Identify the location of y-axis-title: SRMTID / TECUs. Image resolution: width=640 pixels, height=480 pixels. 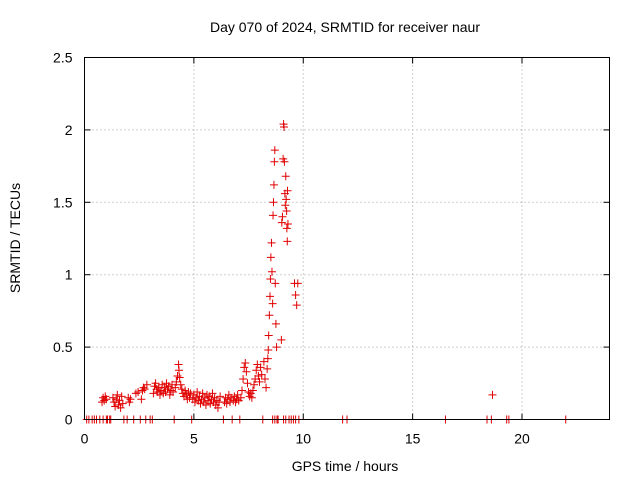
(15, 238).